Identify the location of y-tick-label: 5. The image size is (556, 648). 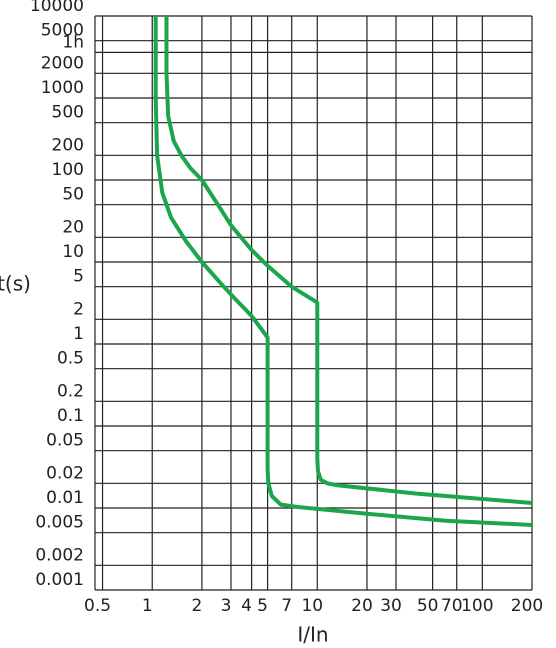
(78, 277).